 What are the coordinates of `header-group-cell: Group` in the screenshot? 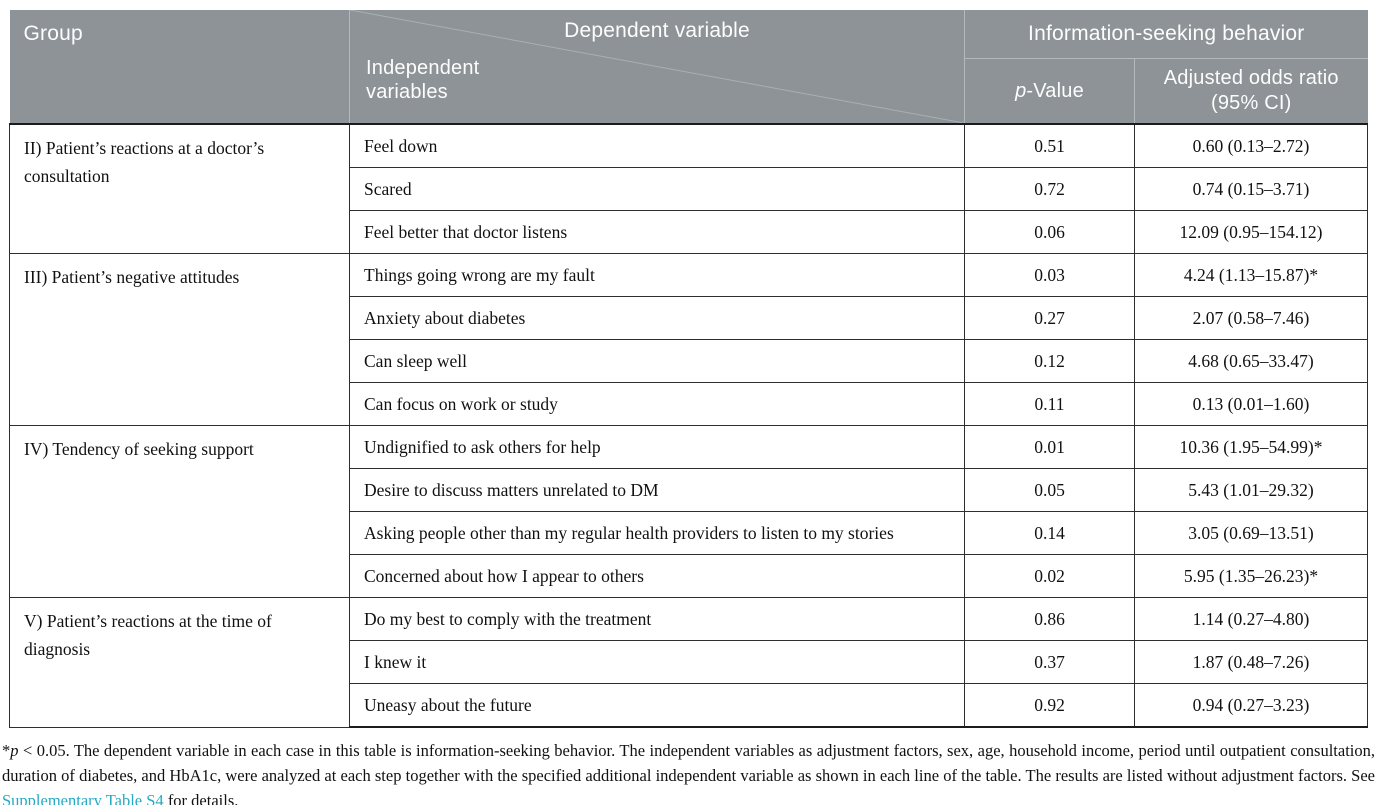 It's located at (179, 67).